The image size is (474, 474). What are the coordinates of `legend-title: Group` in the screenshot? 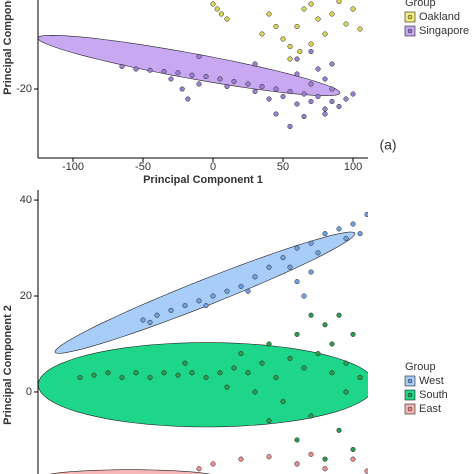 It's located at (420, 4).